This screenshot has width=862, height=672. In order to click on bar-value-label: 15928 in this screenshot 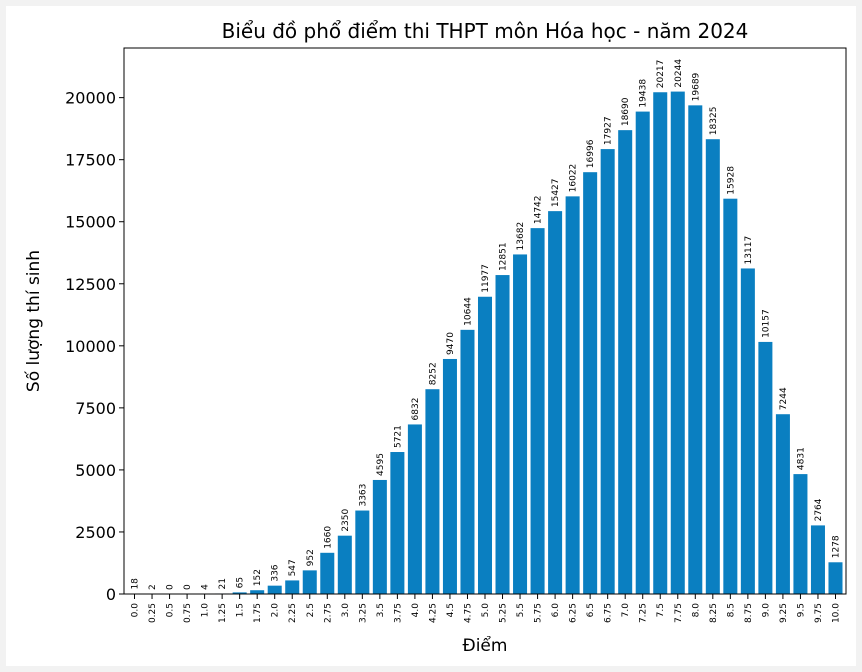, I will do `click(731, 180)`.